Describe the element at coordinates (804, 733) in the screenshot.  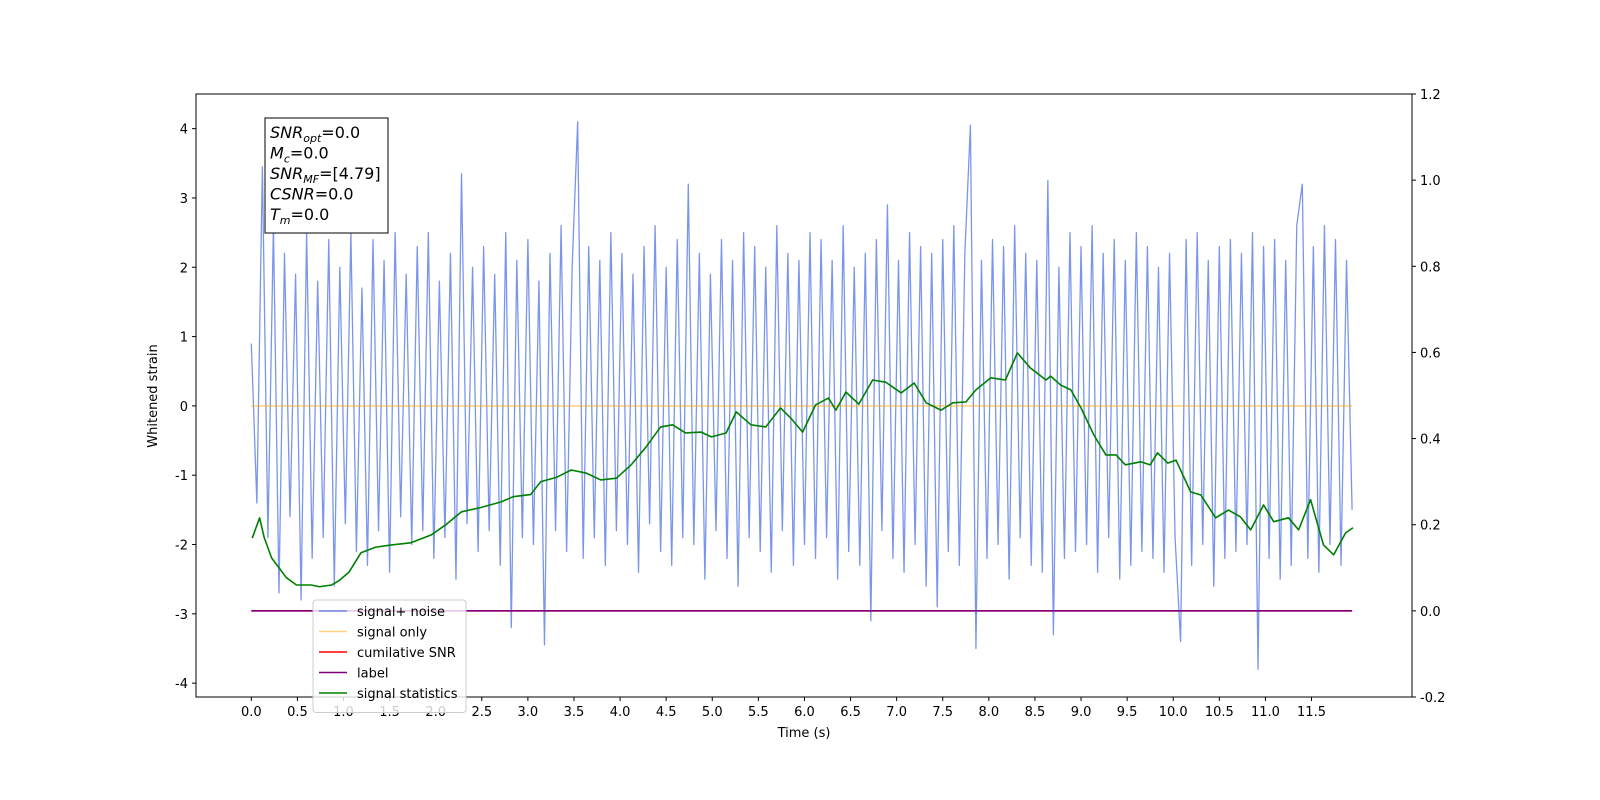
I see `x-axis-label: Time (s)` at that location.